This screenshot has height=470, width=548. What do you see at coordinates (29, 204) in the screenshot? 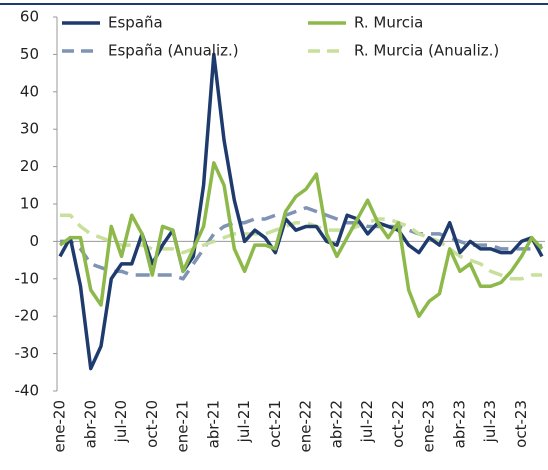
I see `y-tick-label: 10` at bounding box center [29, 204].